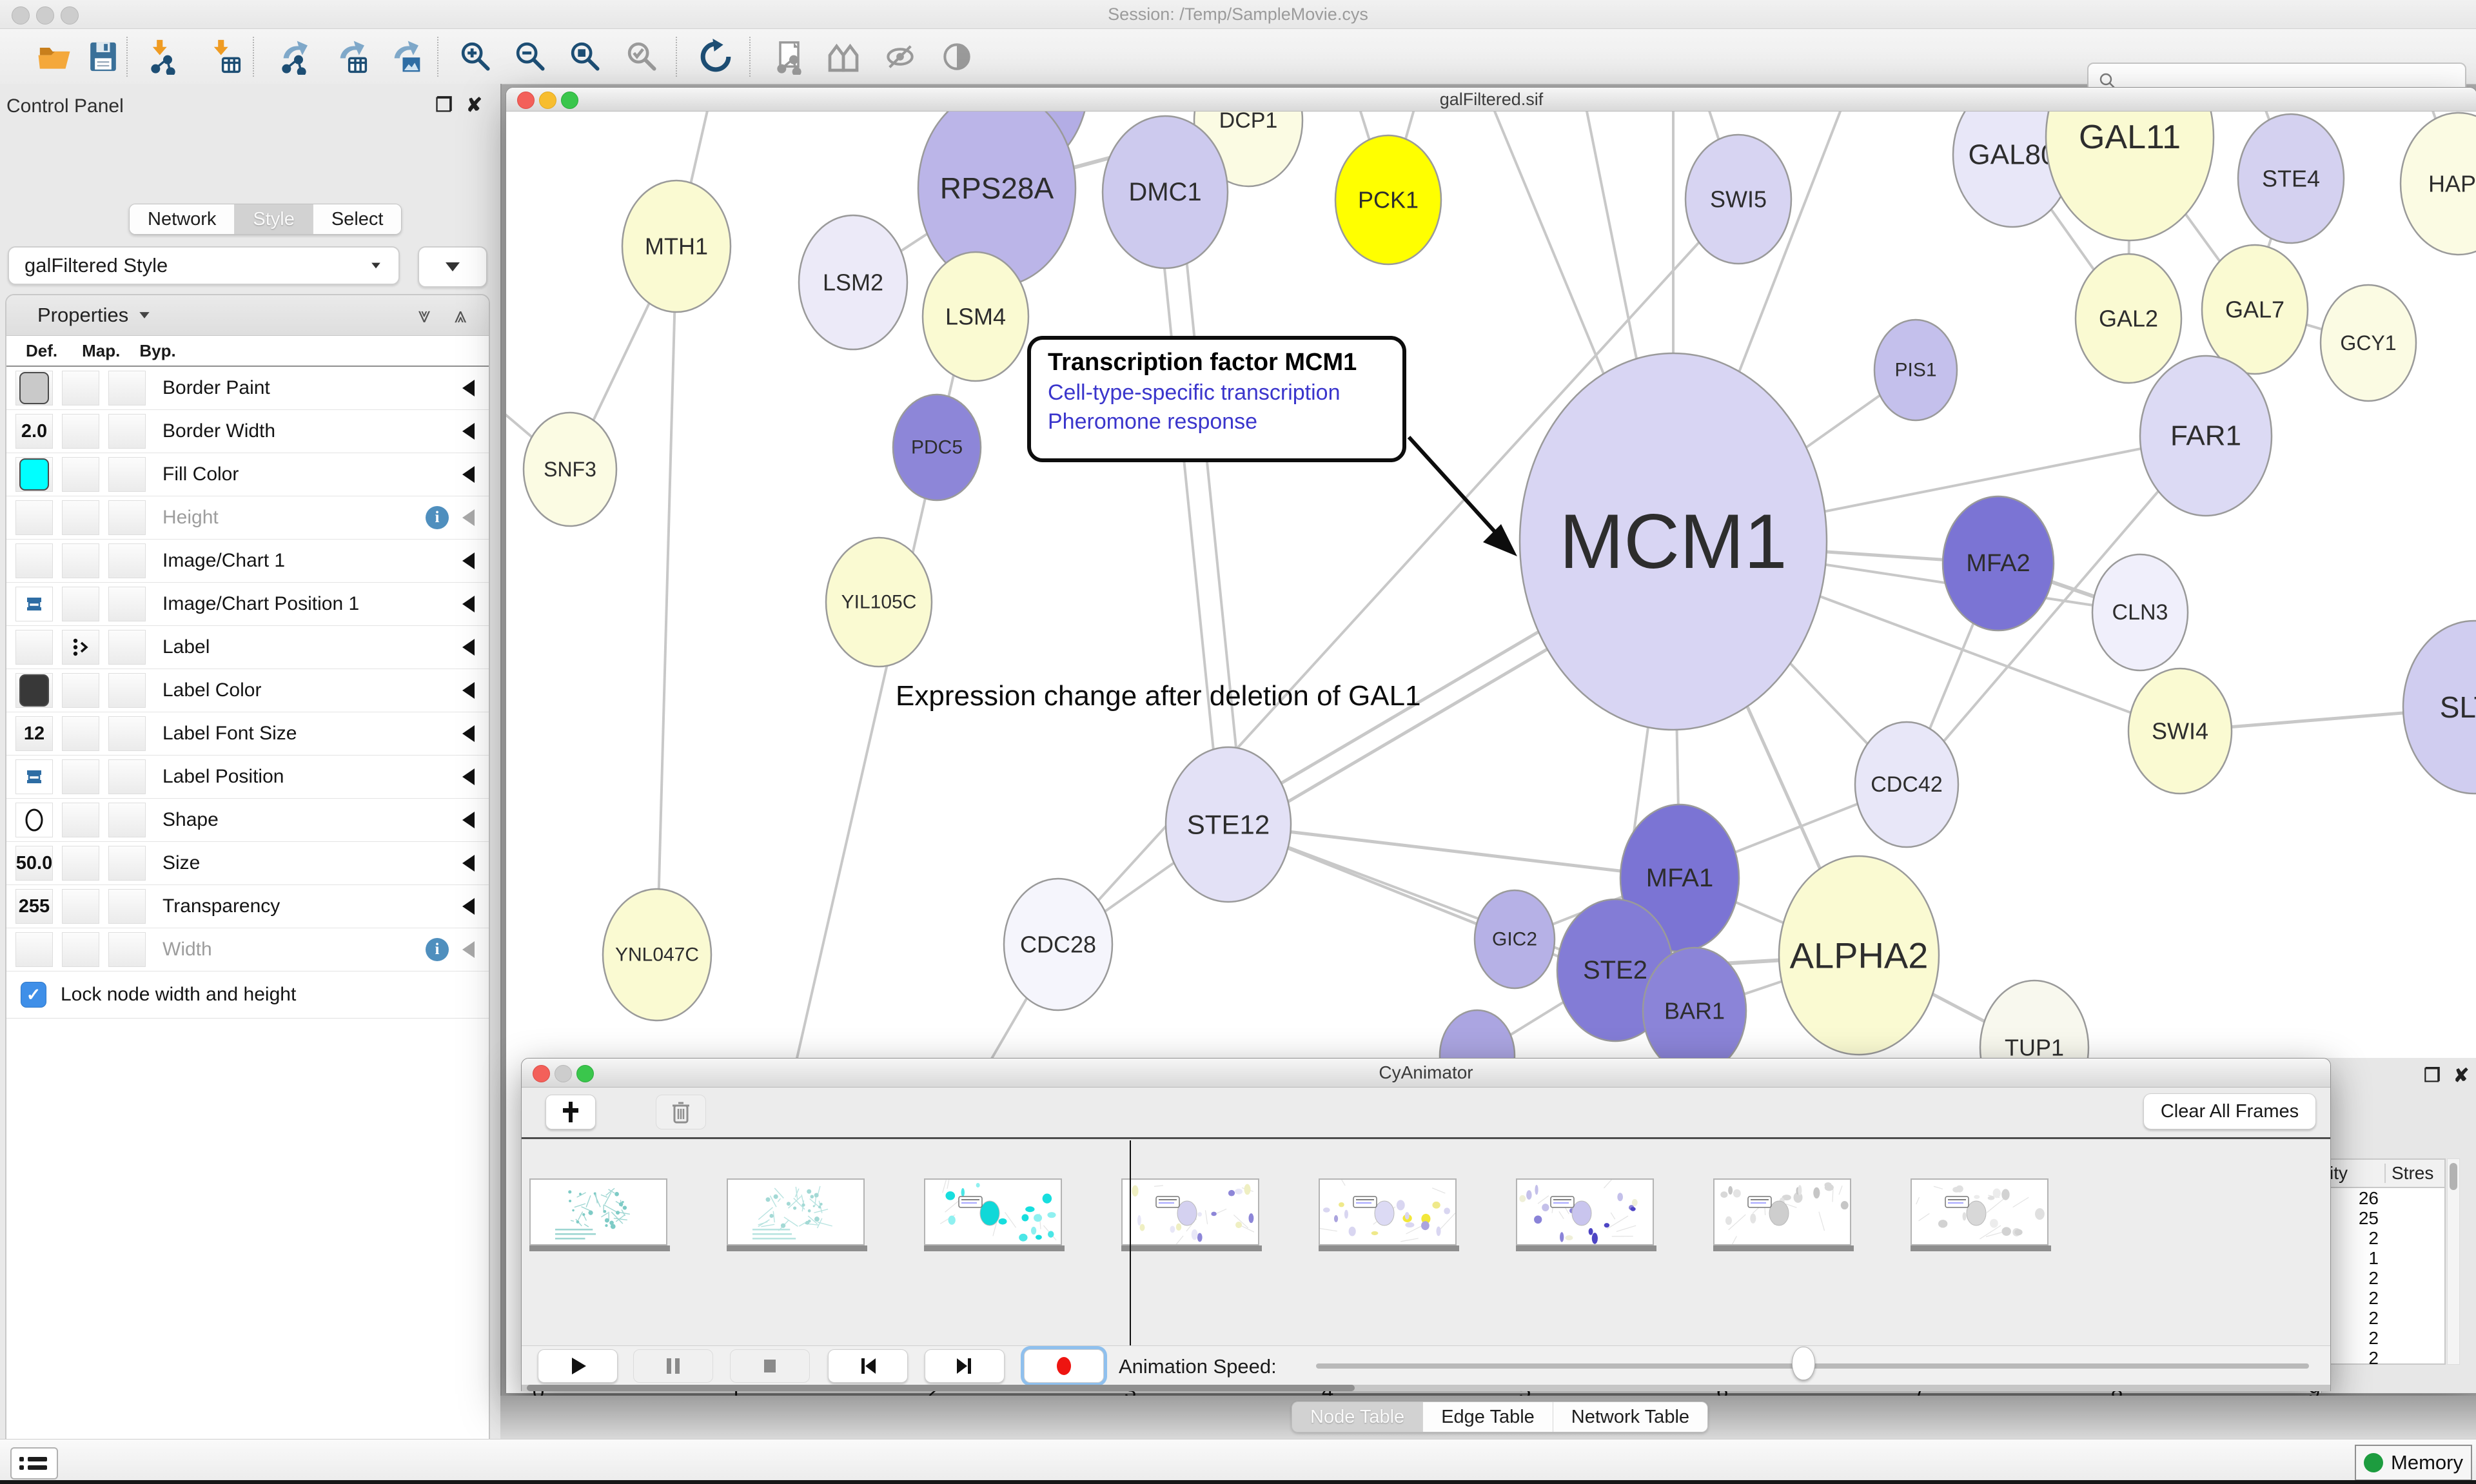  What do you see at coordinates (2012, 170) in the screenshot?
I see `network-node-gal80: GAL80` at bounding box center [2012, 170].